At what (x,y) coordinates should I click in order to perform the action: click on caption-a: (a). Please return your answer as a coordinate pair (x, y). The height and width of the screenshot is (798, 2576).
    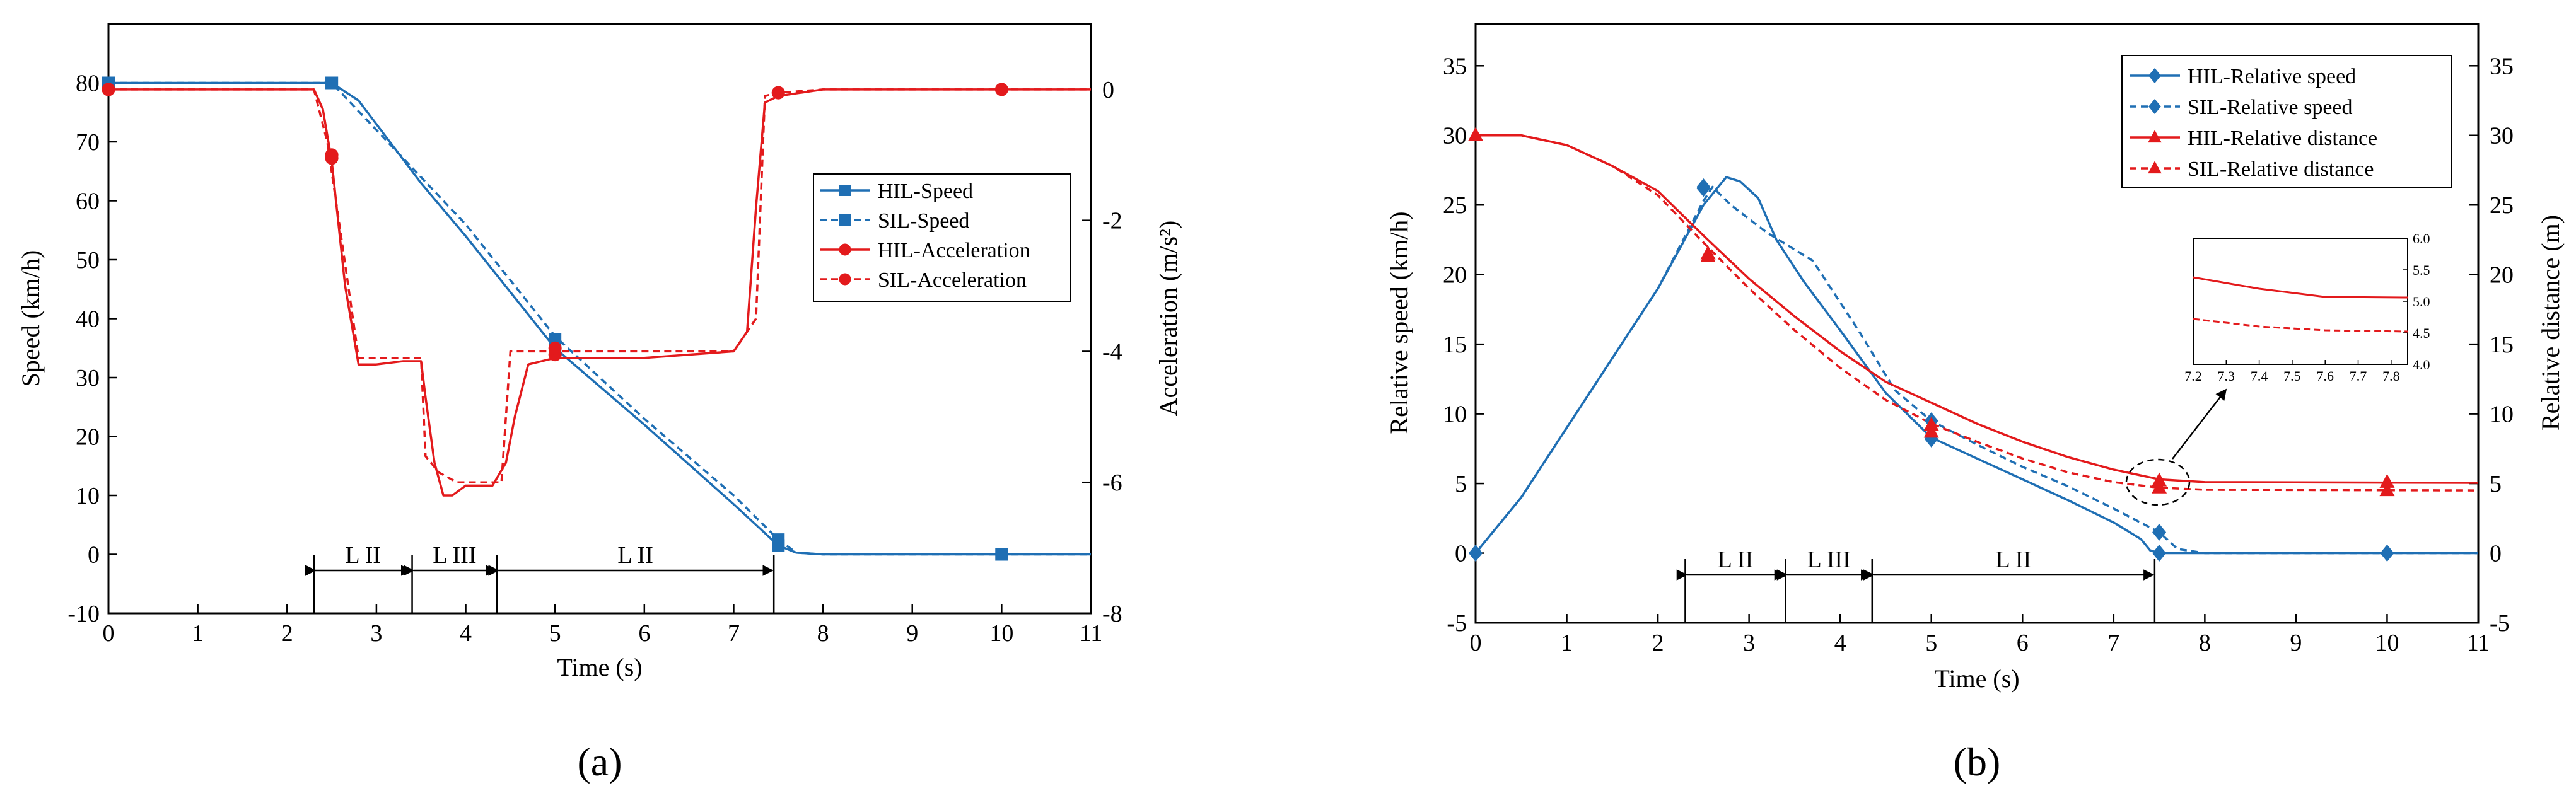
    Looking at the image, I should click on (600, 761).